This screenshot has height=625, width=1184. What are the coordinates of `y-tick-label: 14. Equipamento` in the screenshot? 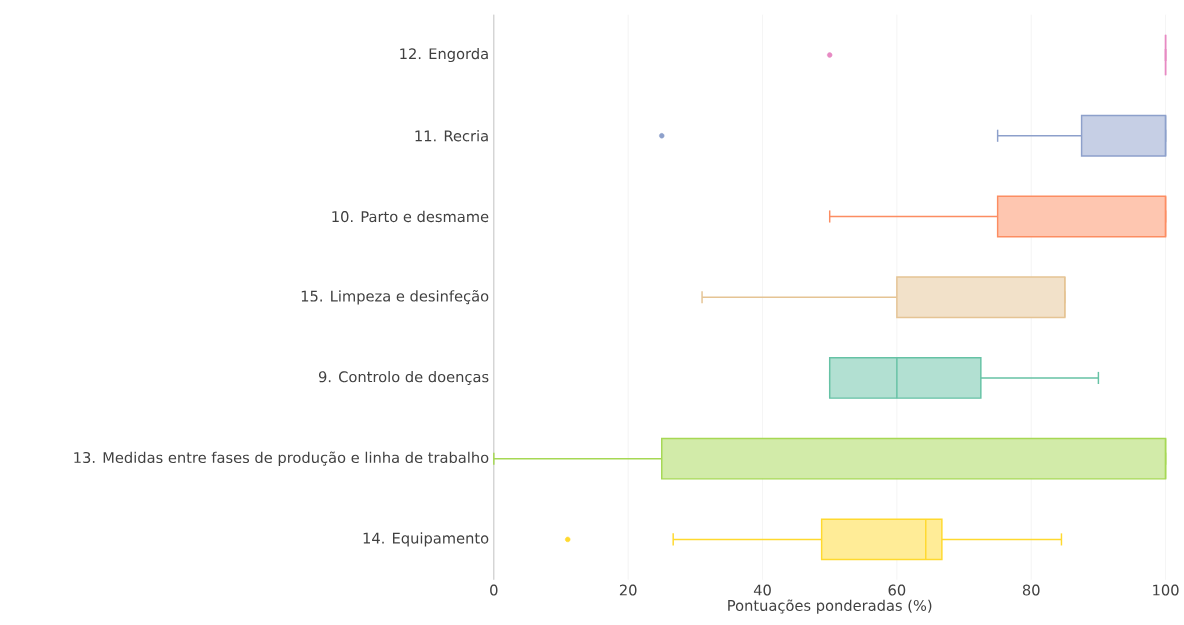 It's located at (426, 539).